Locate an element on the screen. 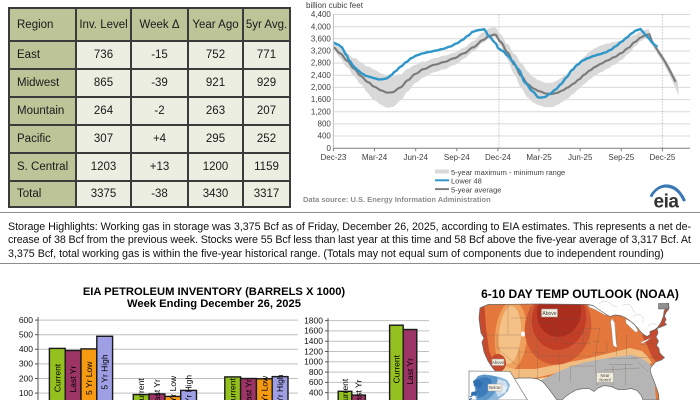  svg-text: 0 is located at coordinates (328, 148).